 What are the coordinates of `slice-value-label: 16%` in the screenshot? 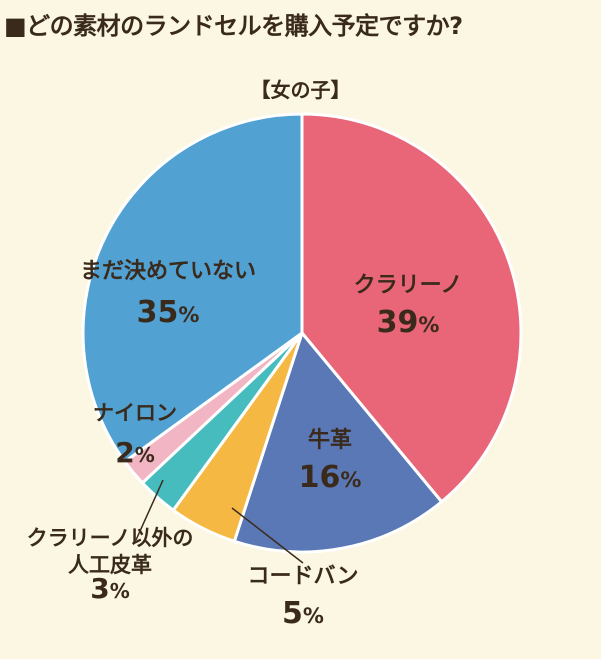 It's located at (330, 477).